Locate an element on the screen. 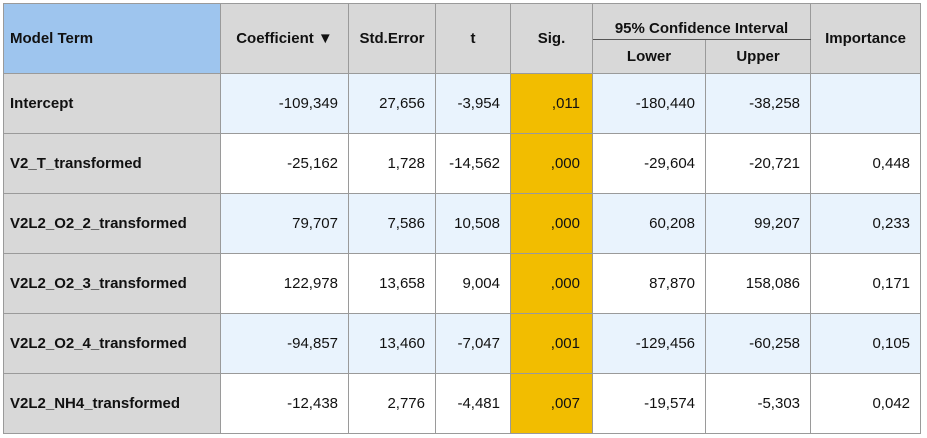  header-std-error: Std.Error is located at coordinates (392, 38).